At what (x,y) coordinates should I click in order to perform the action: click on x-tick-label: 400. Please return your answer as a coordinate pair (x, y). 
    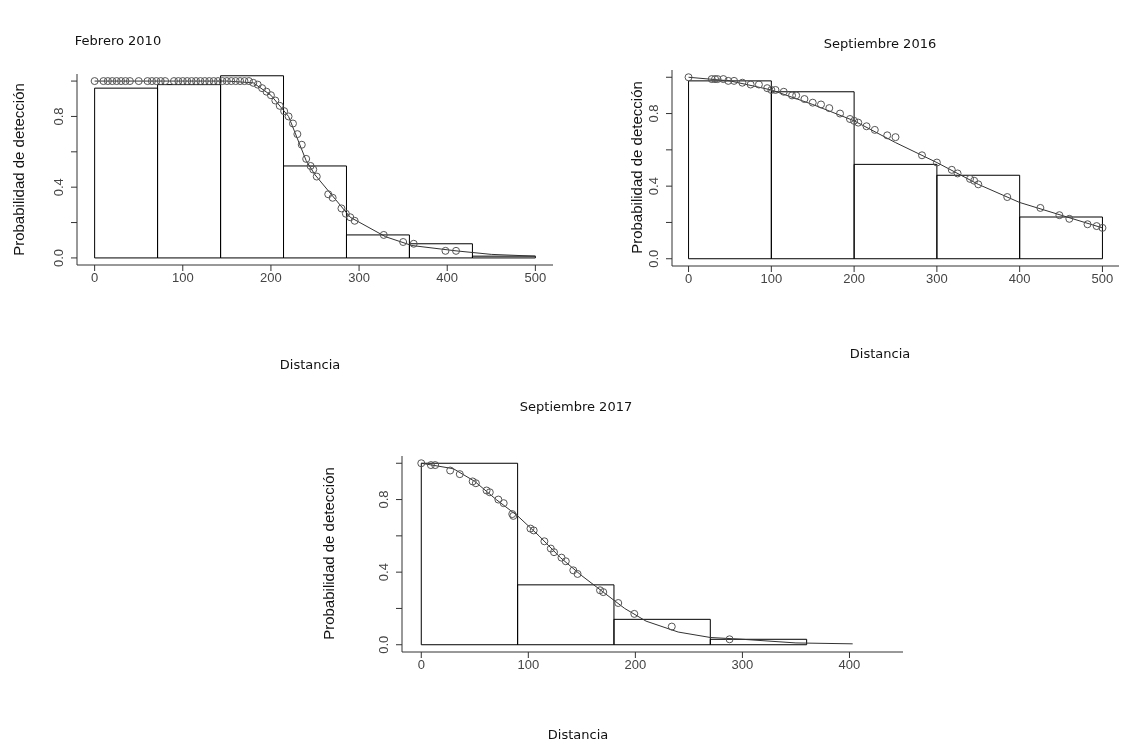
    Looking at the image, I should click on (1019, 279).